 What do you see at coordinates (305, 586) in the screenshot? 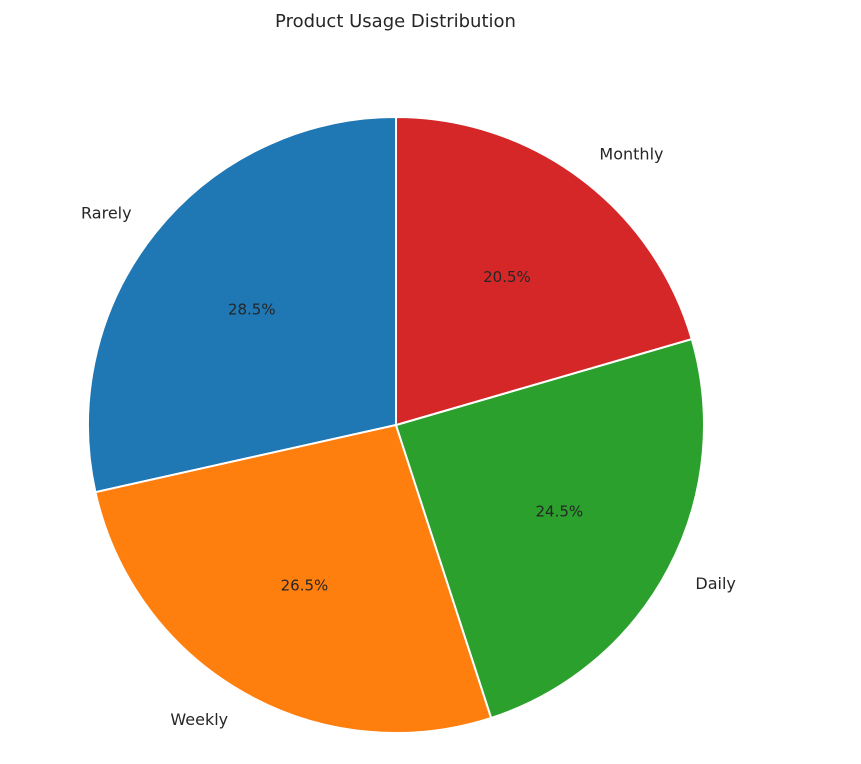
I see `pie-slice-percent-weekly: 26.5%` at bounding box center [305, 586].